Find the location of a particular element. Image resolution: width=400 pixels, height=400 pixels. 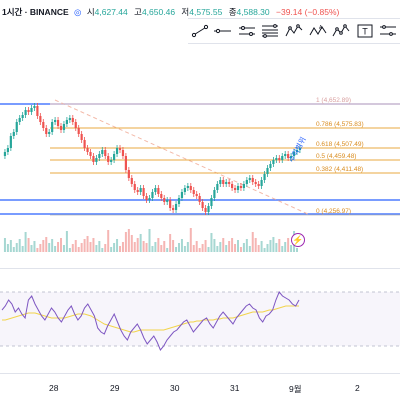

pitchfork-tool is located at coordinates (294, 31).